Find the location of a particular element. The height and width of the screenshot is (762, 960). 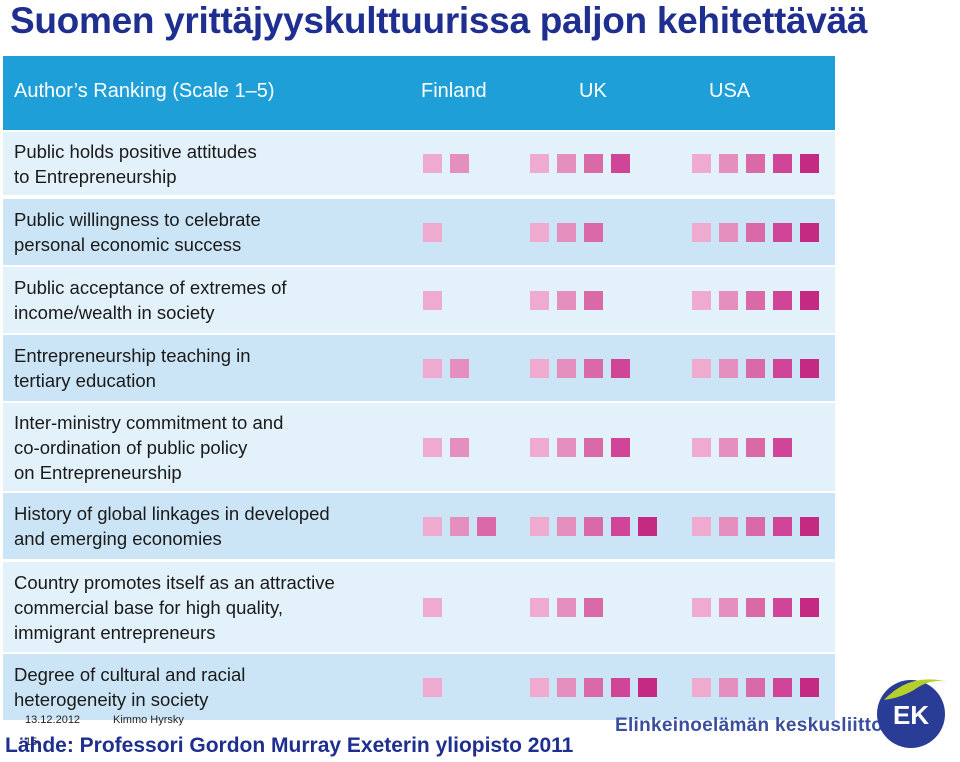

footer-date: 13.12.2012 is located at coordinates (53, 720).